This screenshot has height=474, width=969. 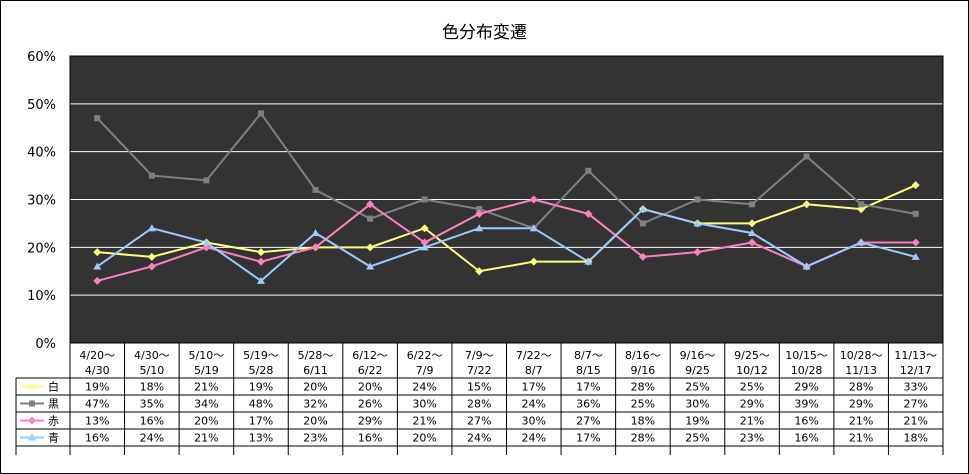 What do you see at coordinates (206, 404) in the screenshot?
I see `data-label: 34%` at bounding box center [206, 404].